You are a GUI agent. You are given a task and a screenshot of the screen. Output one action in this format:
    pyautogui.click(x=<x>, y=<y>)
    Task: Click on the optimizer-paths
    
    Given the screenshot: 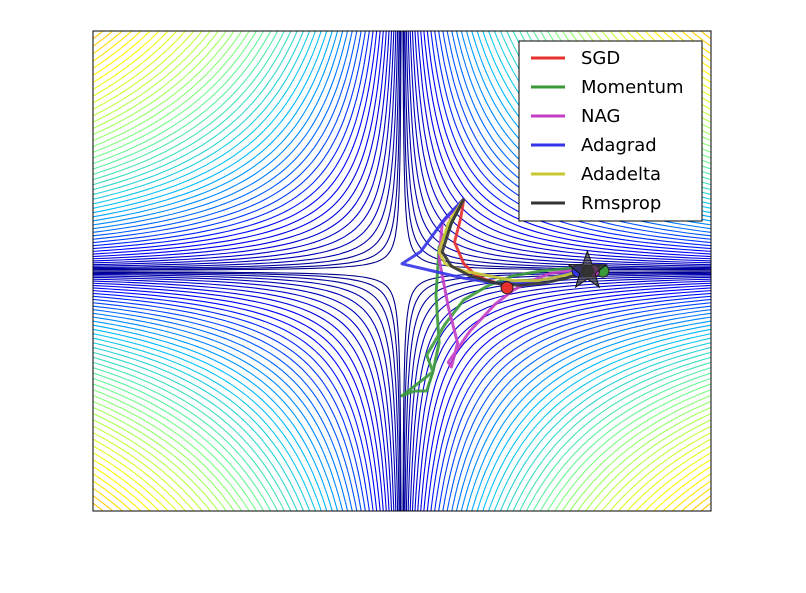 What is the action you would take?
    pyautogui.click(x=502, y=297)
    